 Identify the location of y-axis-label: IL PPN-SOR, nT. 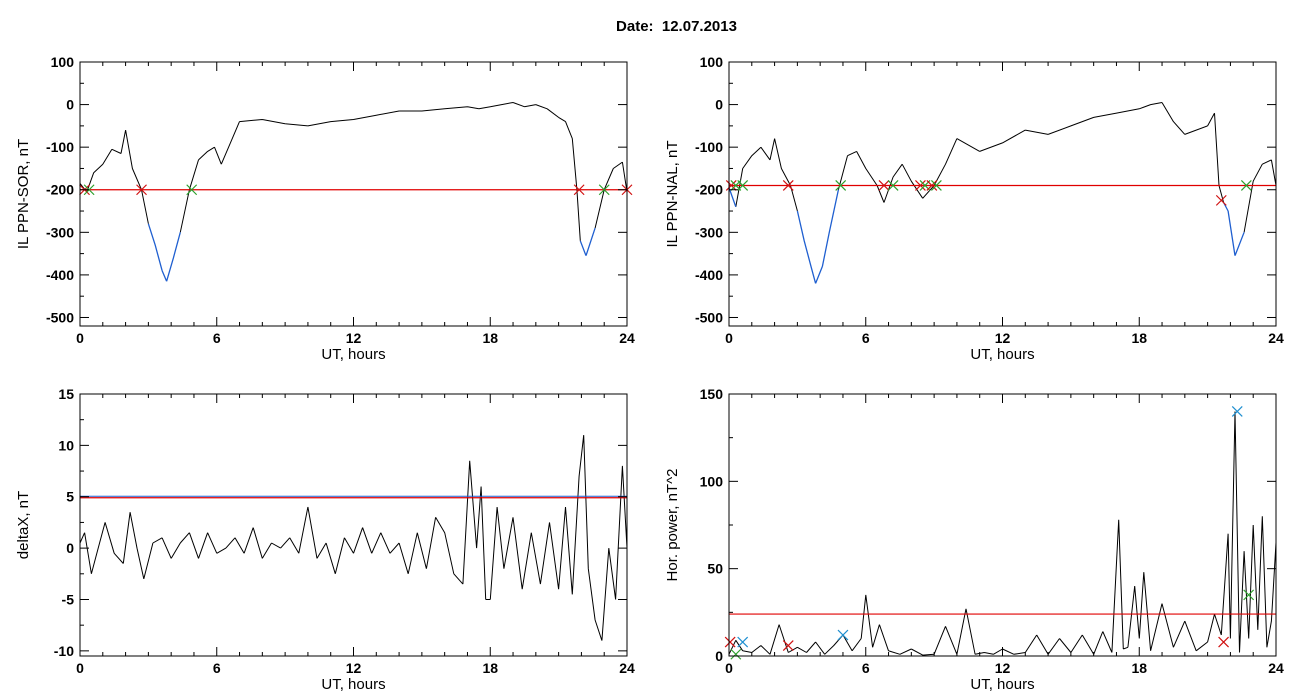
(23, 194).